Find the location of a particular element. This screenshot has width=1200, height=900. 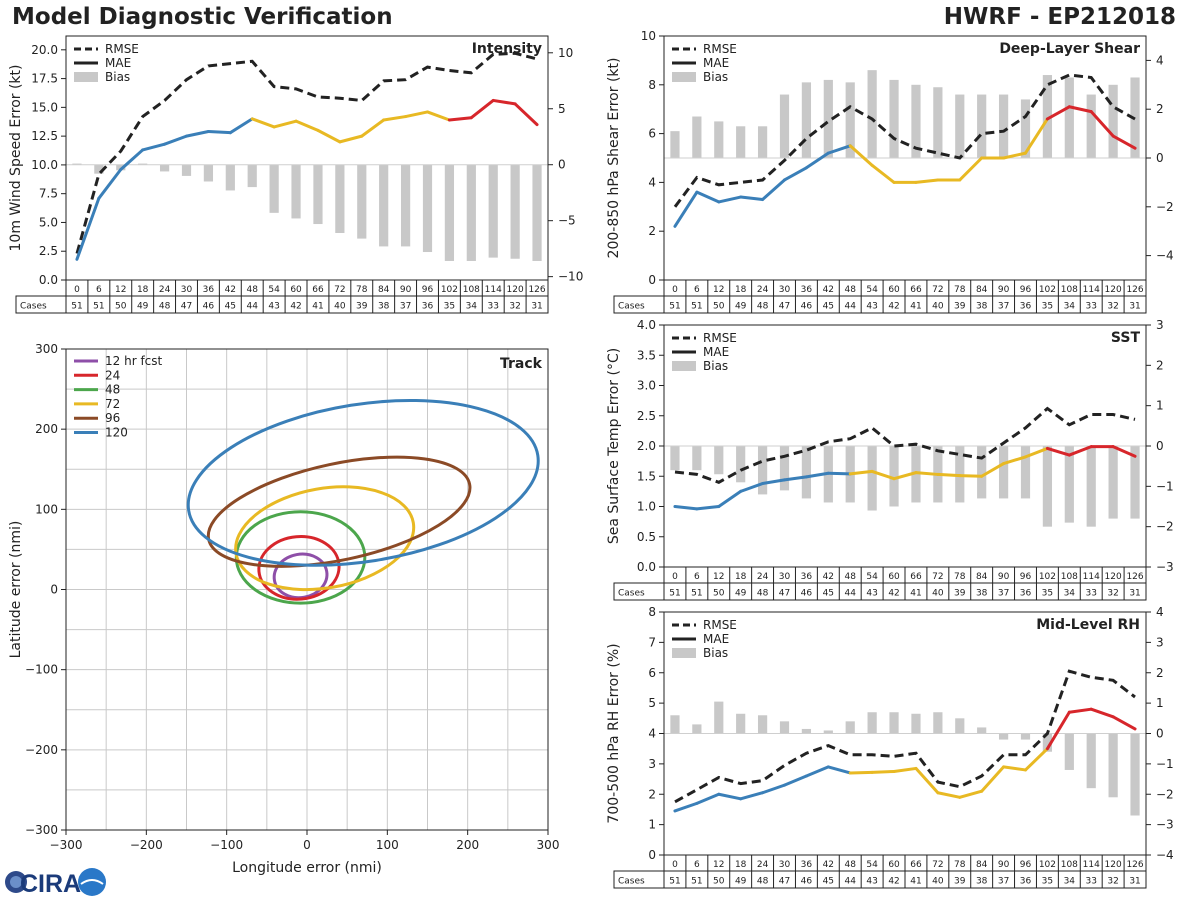

intensity-cases-value: 35 is located at coordinates (449, 307).